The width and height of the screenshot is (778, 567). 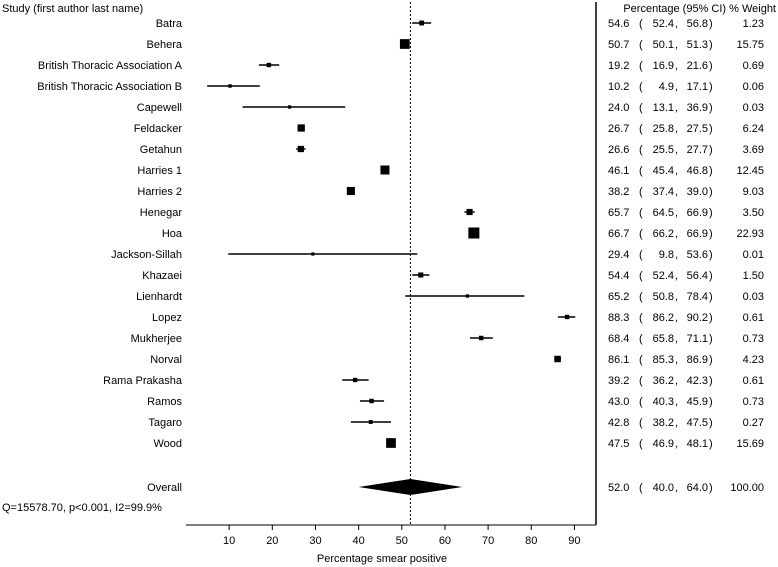 What do you see at coordinates (159, 171) in the screenshot?
I see `study-name: Harries 1` at bounding box center [159, 171].